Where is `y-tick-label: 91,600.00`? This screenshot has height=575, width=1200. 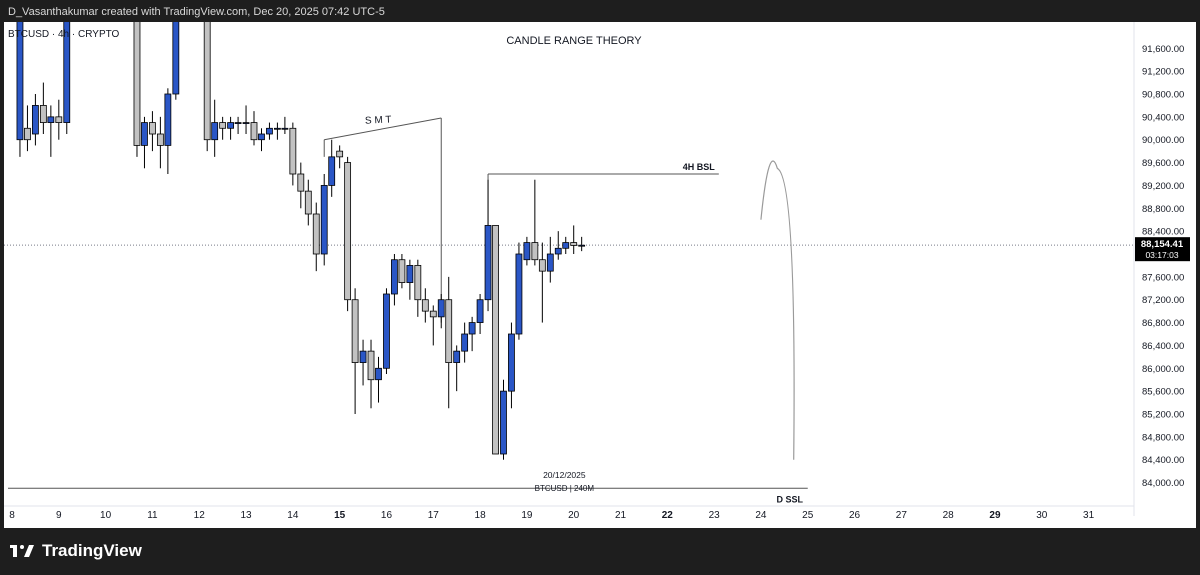
y-tick-label: 91,600.00 is located at coordinates (1163, 49).